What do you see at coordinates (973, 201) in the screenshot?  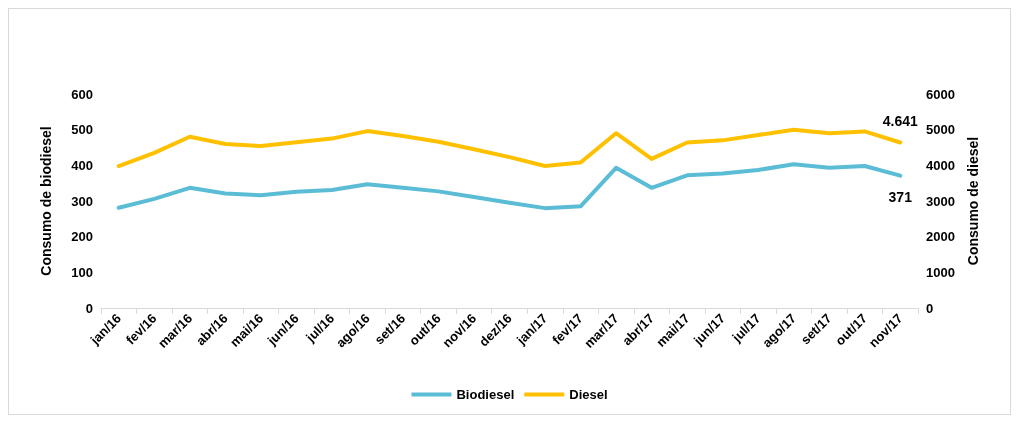 I see `y2-axis-title: Consumo de diesel` at bounding box center [973, 201].